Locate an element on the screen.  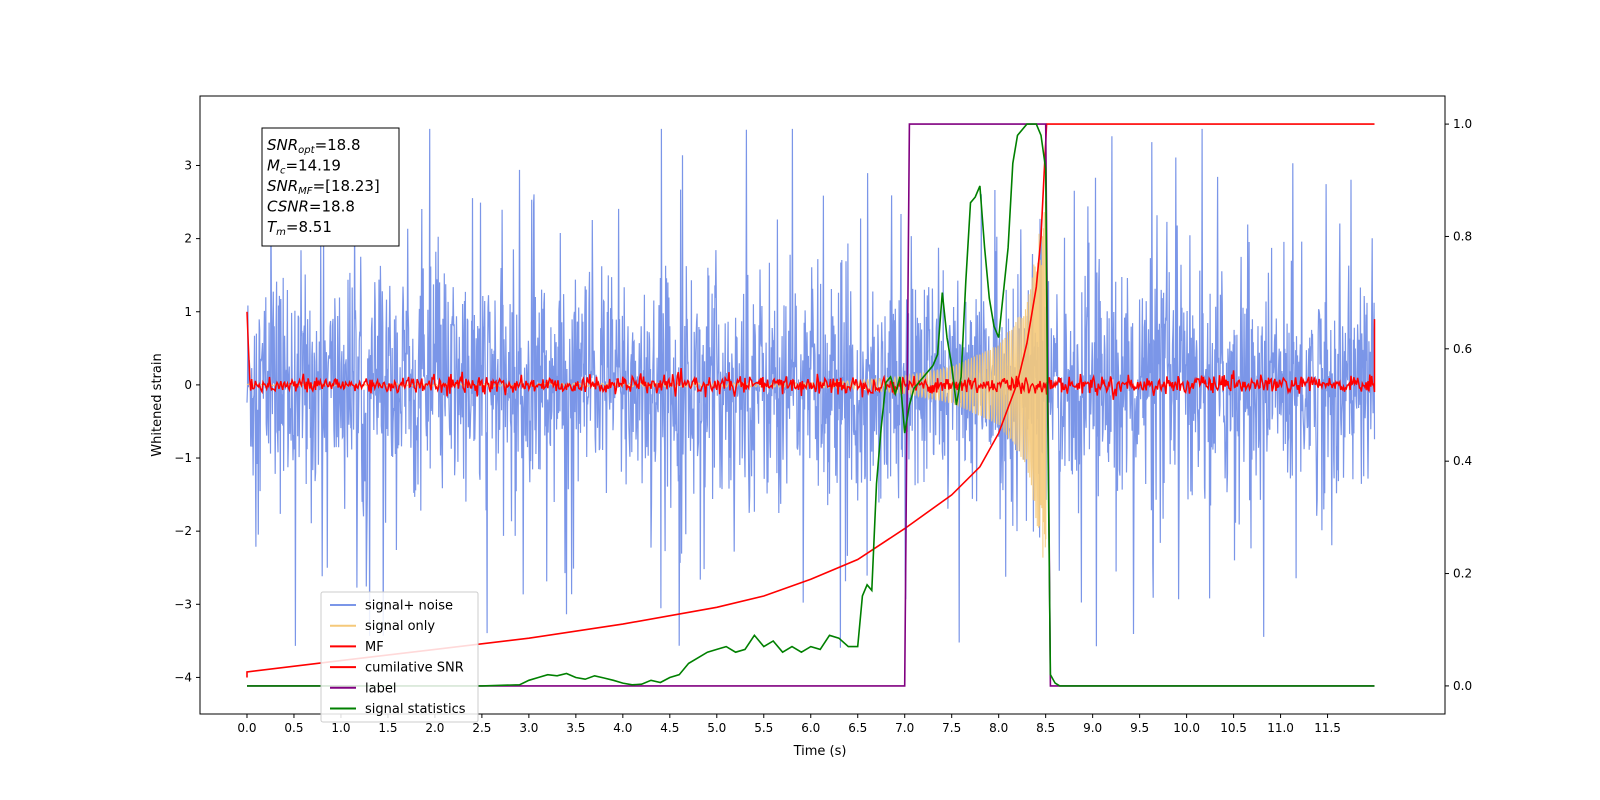
annotation-line: SNRopt=18.8 is located at coordinates (314, 146).